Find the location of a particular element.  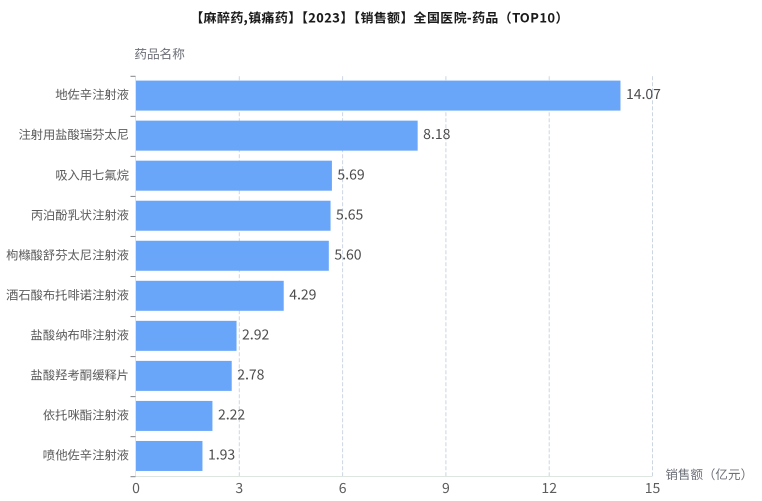

svg-text: 3 is located at coordinates (239, 488).